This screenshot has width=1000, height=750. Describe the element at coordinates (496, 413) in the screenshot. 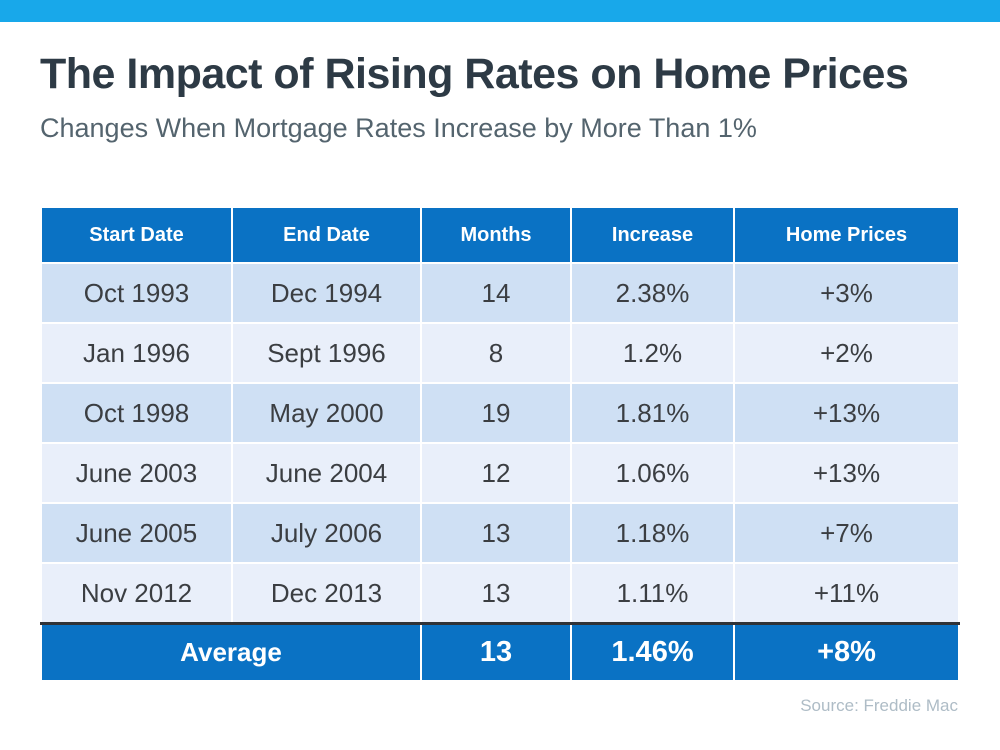

I see `cell-months: 19` at that location.